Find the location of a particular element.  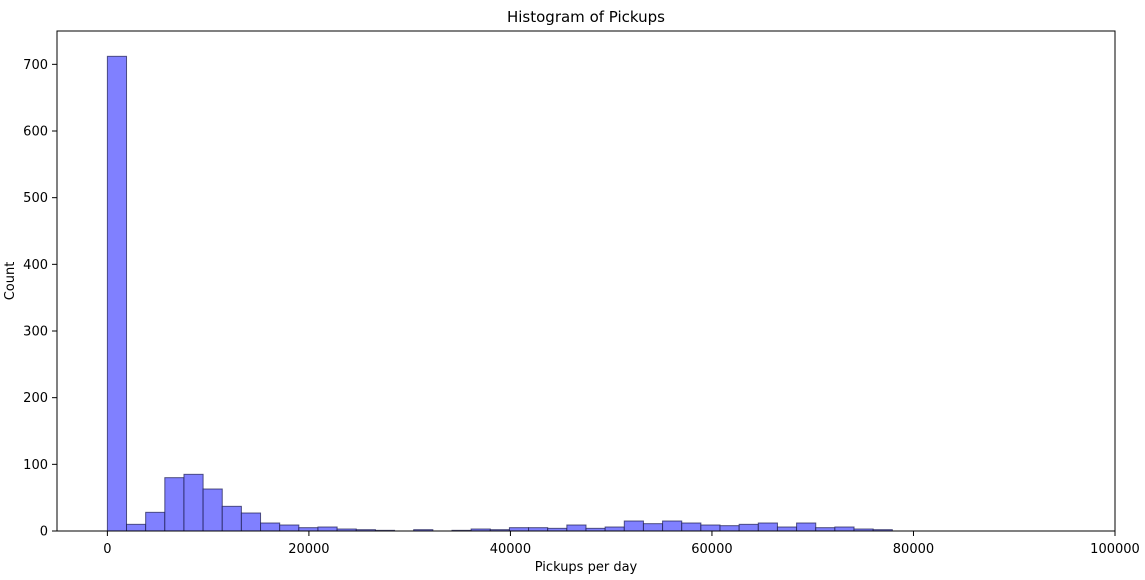

y-tick-label: 300 is located at coordinates (35, 332).